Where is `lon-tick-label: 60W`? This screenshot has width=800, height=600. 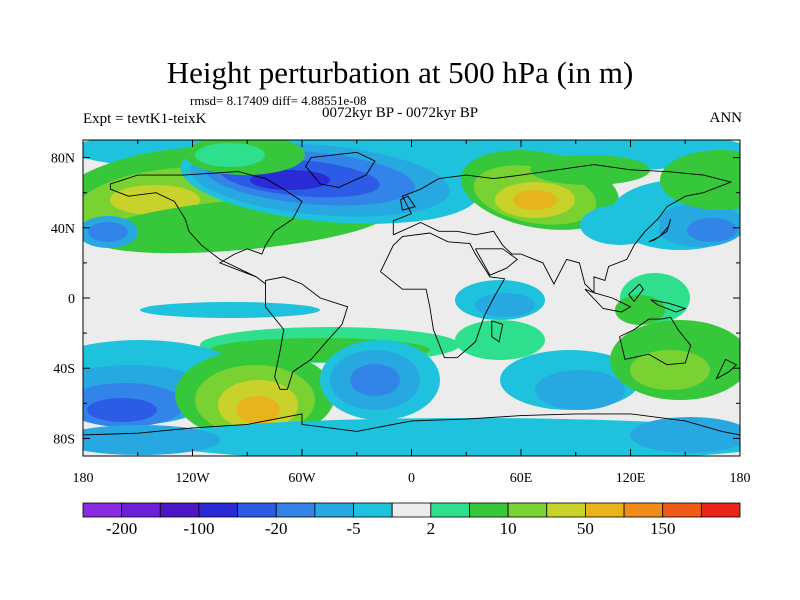
lon-tick-label: 60W is located at coordinates (302, 478).